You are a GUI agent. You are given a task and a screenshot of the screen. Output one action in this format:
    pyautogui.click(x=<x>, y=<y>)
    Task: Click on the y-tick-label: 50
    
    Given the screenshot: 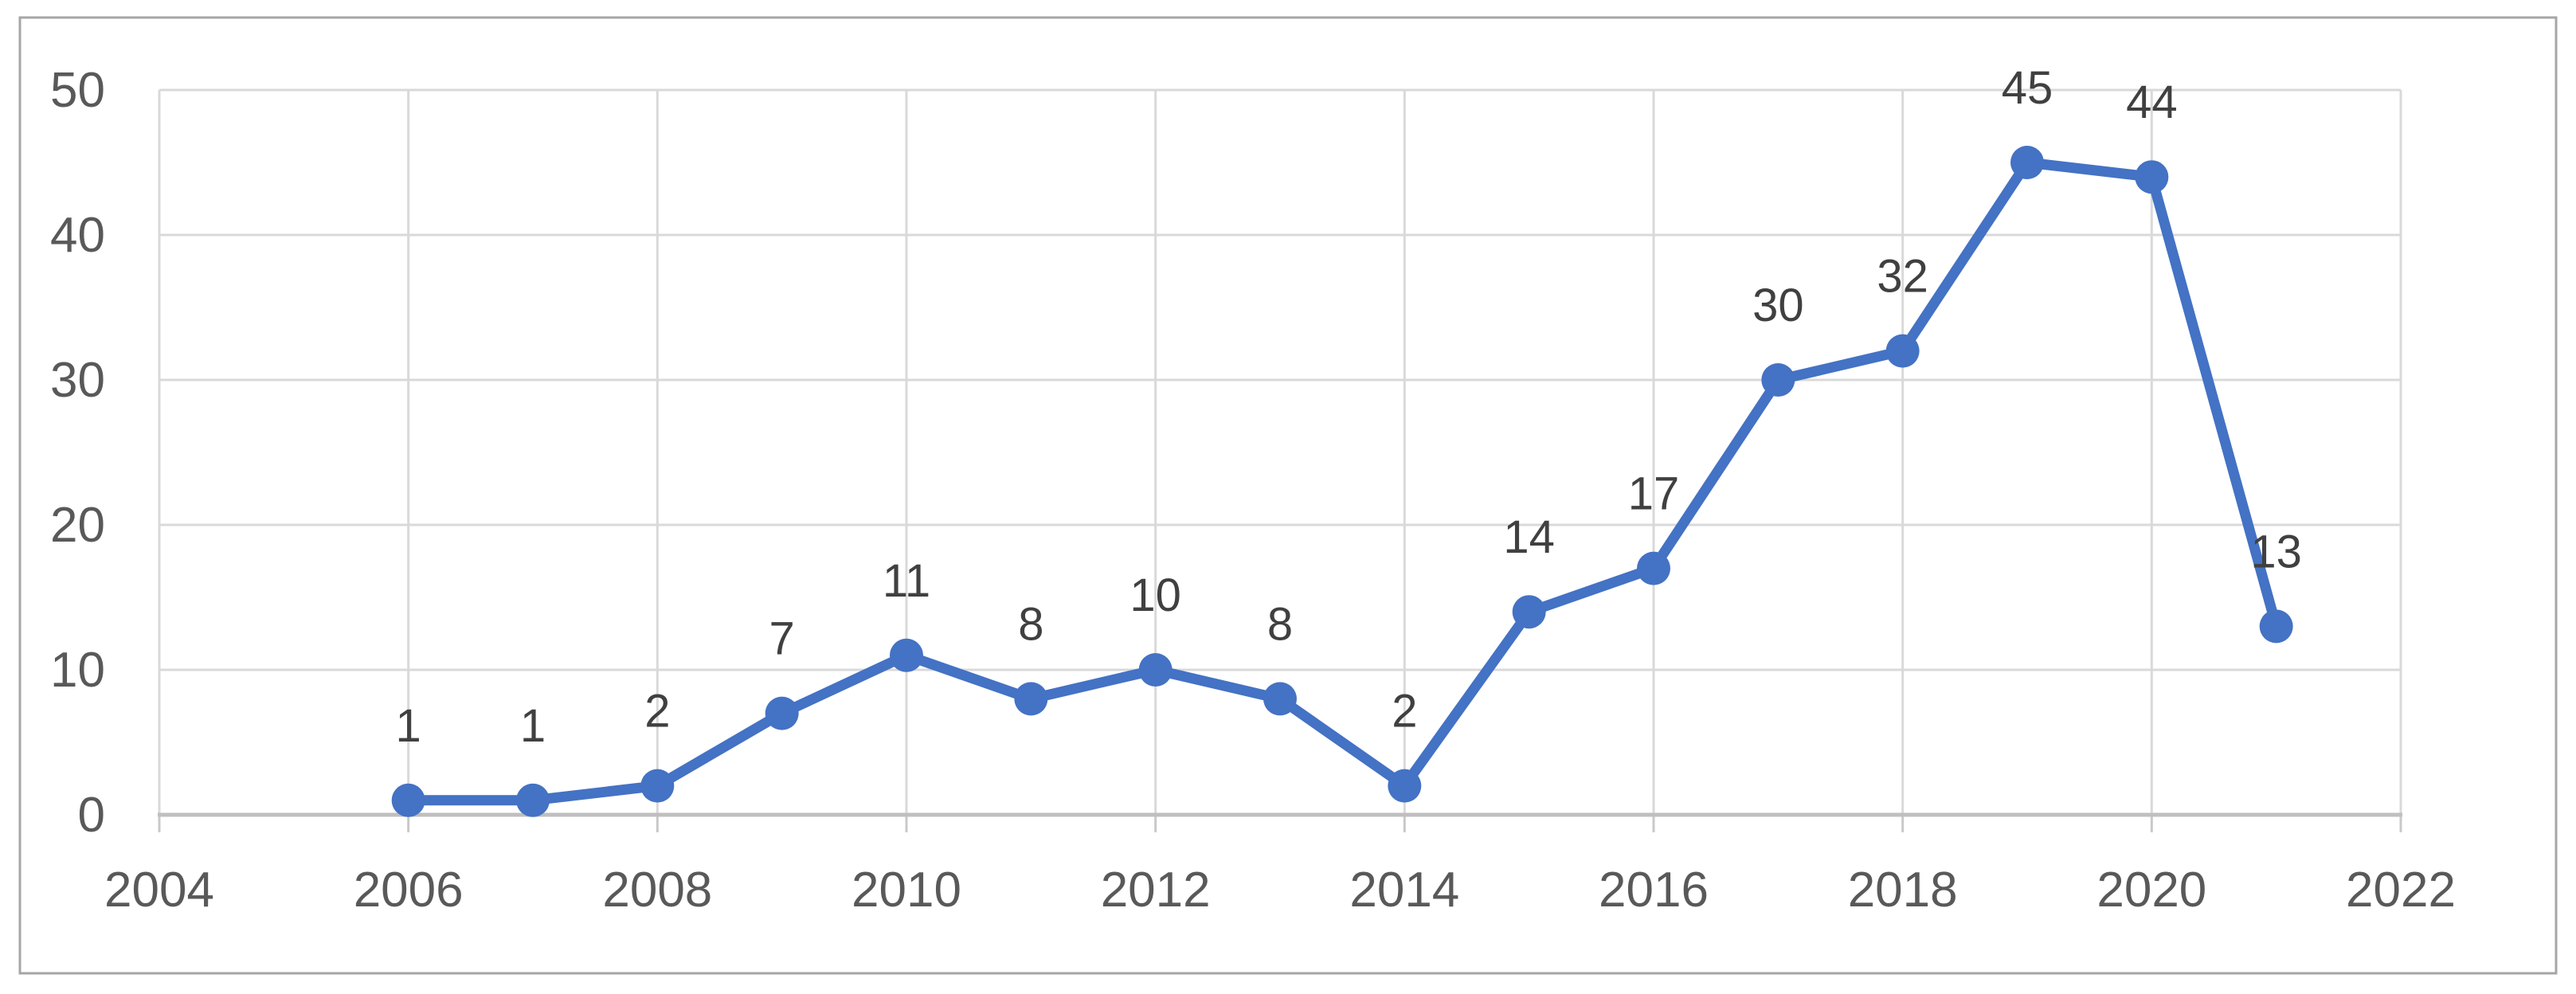 What is the action you would take?
    pyautogui.click(x=77, y=90)
    